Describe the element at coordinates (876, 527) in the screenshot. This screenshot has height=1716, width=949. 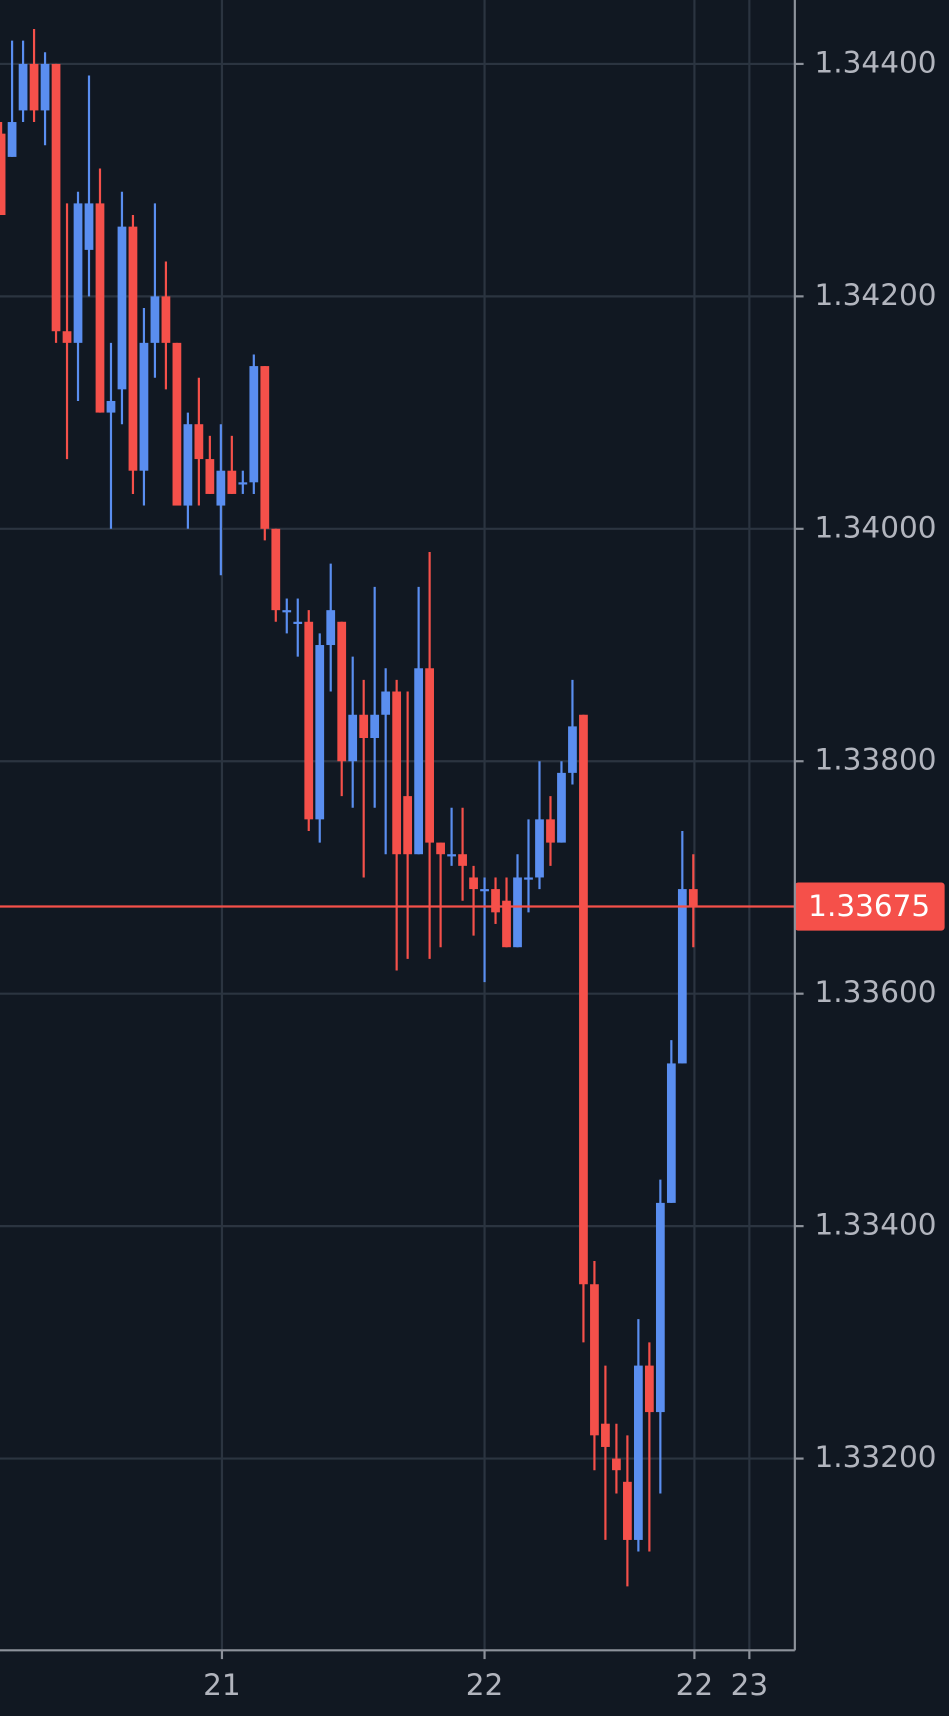
I see `y-tick-label: 1.34000` at that location.